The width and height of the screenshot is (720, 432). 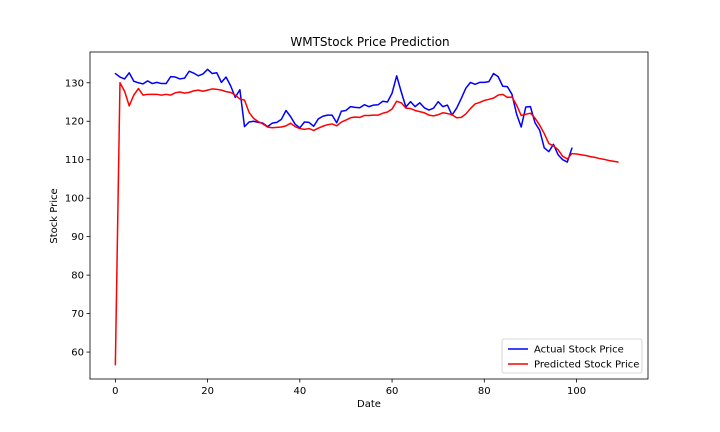 I want to click on y-tick-label: 120, so click(x=74, y=122).